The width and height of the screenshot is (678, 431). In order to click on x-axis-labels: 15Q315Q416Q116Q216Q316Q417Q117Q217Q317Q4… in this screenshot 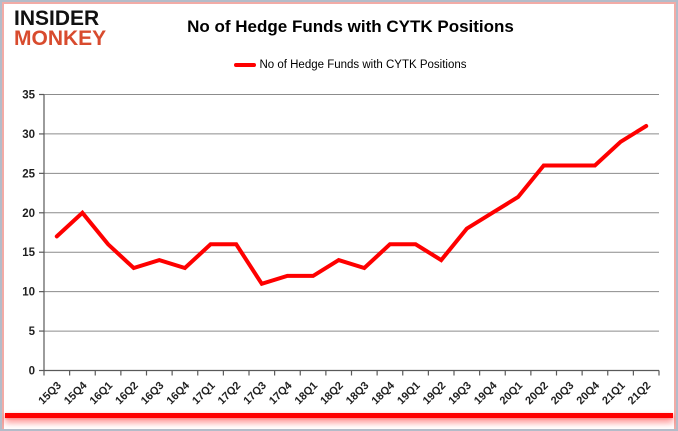, I will do `click(344, 393)`.